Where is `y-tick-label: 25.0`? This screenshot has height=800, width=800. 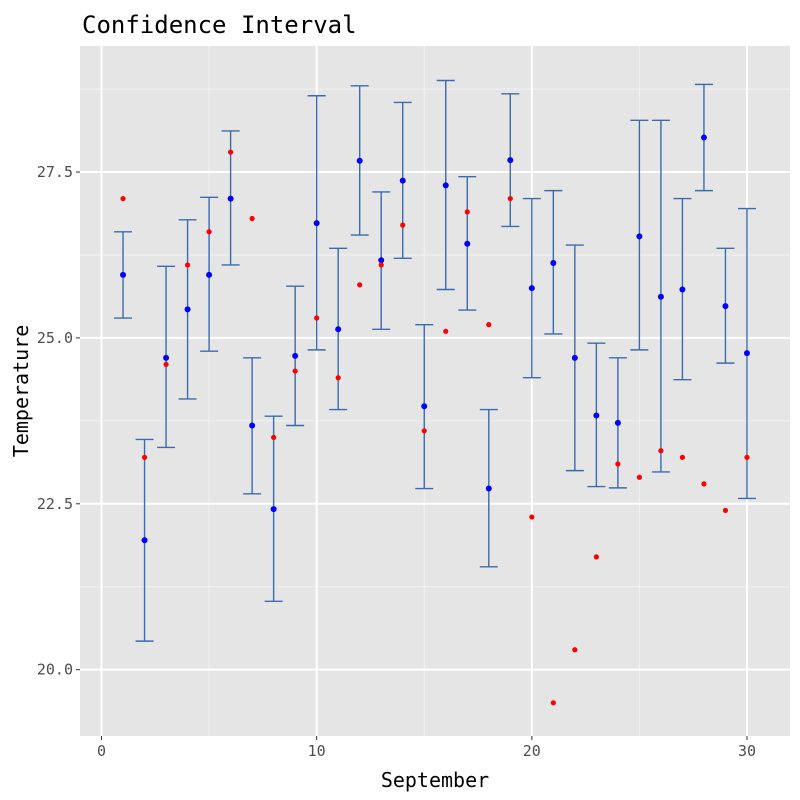
y-tick-label: 25.0 is located at coordinates (55, 338).